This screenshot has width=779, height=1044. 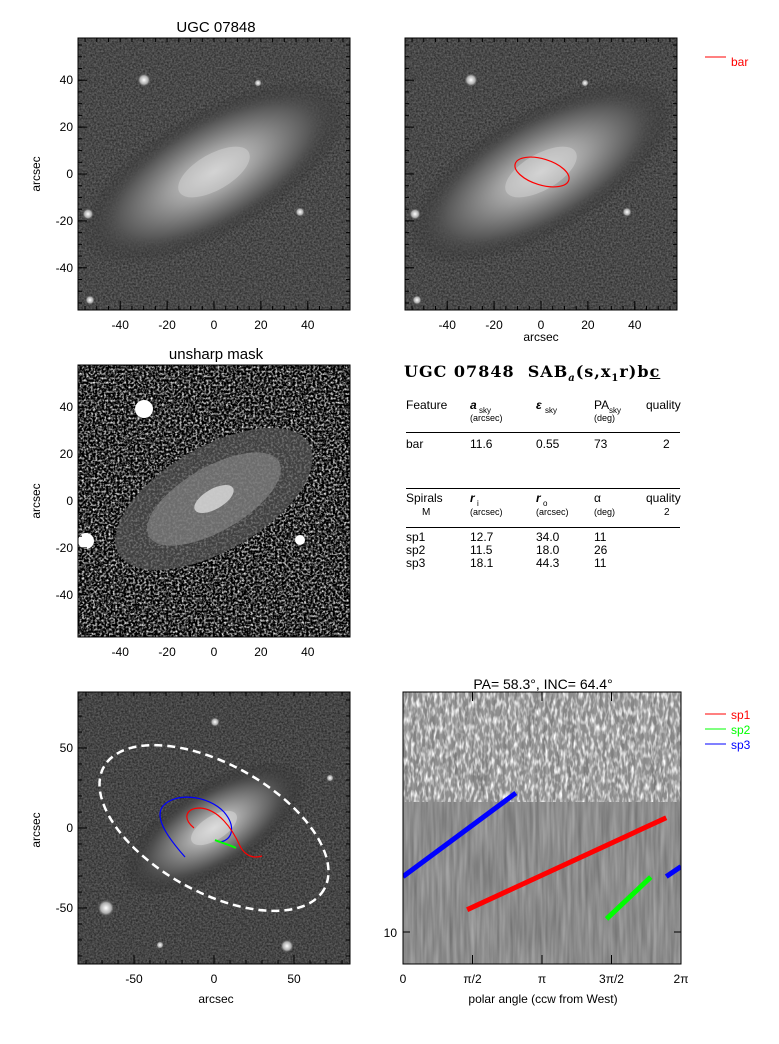 I want to click on legend-label-sp3: sp3, so click(x=741, y=745).